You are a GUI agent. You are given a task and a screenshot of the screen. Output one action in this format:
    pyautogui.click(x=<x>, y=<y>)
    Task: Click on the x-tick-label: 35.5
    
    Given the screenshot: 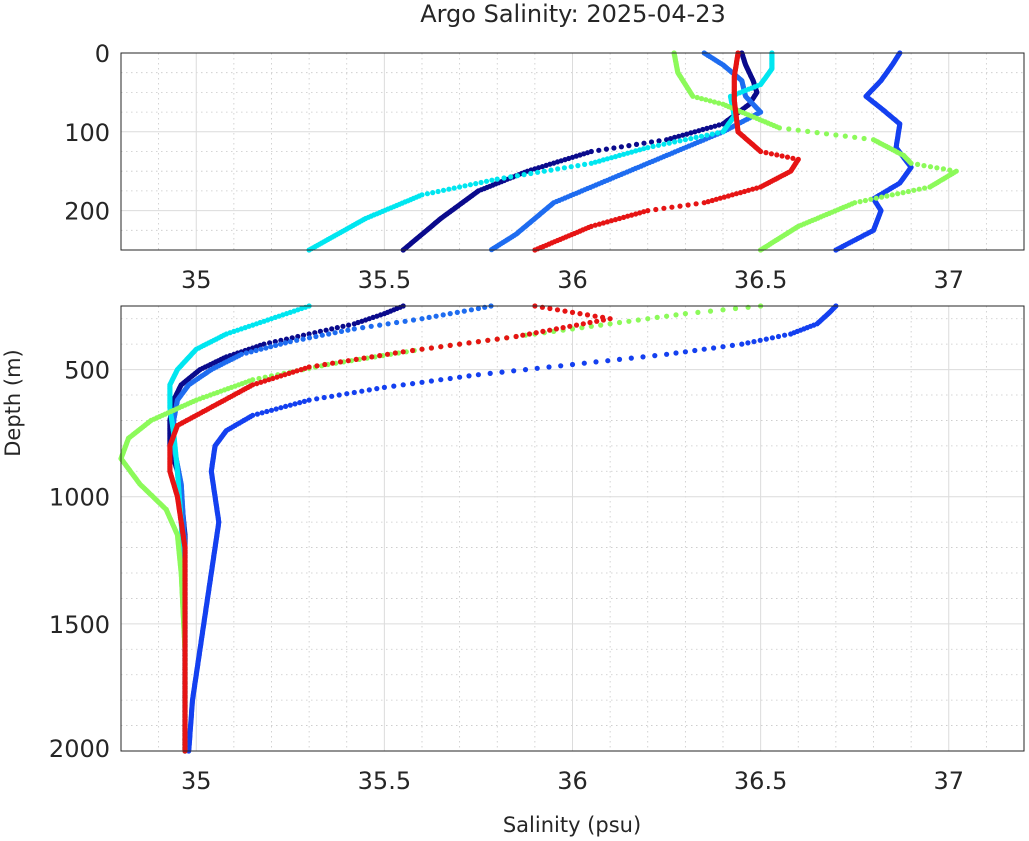 What is the action you would take?
    pyautogui.click(x=384, y=280)
    